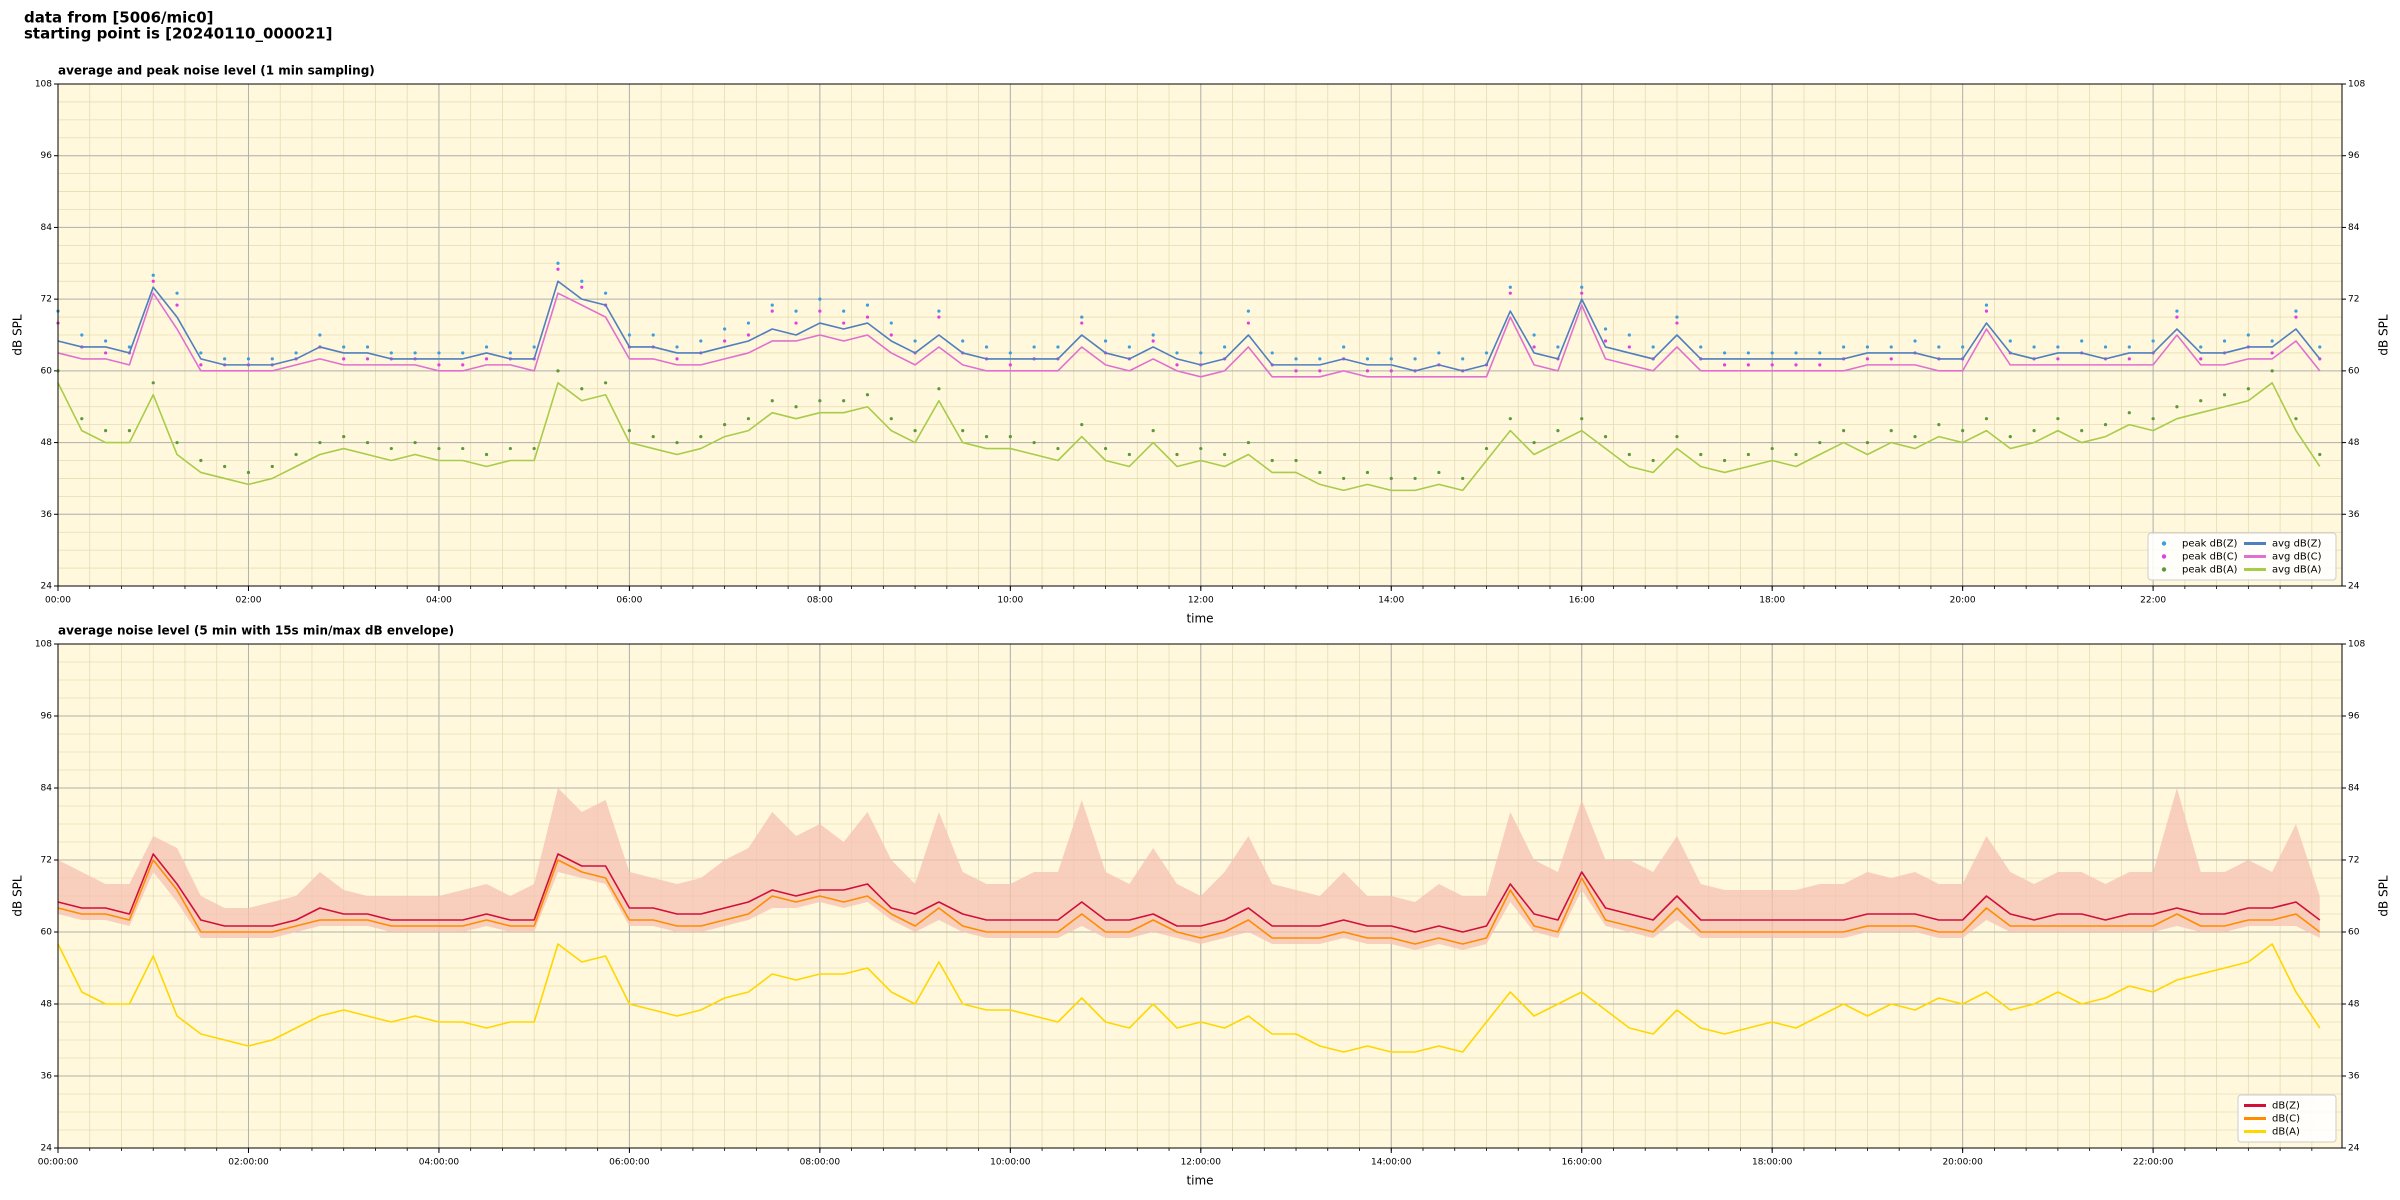 The image size is (2400, 1200). Describe the element at coordinates (1010, 1163) in the screenshot. I see `x-tick-label: 10:00:00` at that location.